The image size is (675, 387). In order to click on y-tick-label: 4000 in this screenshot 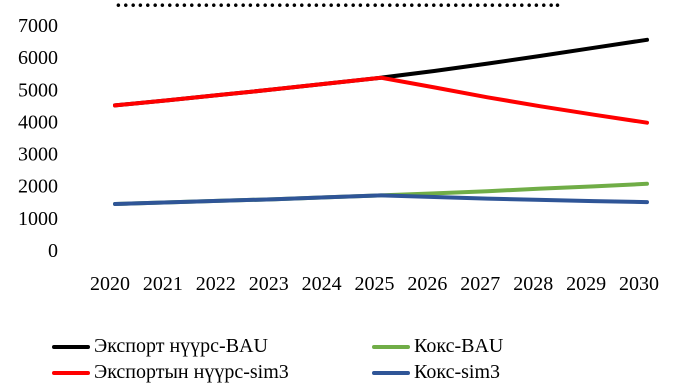, I will do `click(38, 122)`.